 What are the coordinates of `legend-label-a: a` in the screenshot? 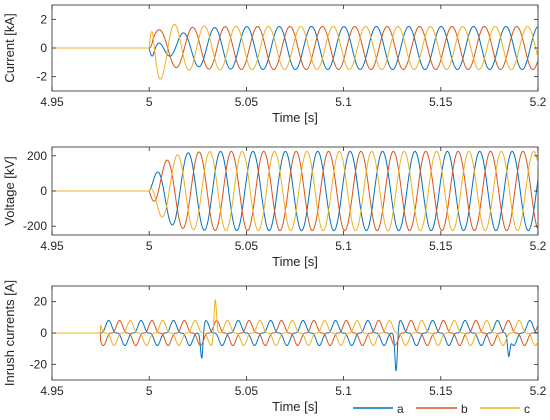 It's located at (400, 409).